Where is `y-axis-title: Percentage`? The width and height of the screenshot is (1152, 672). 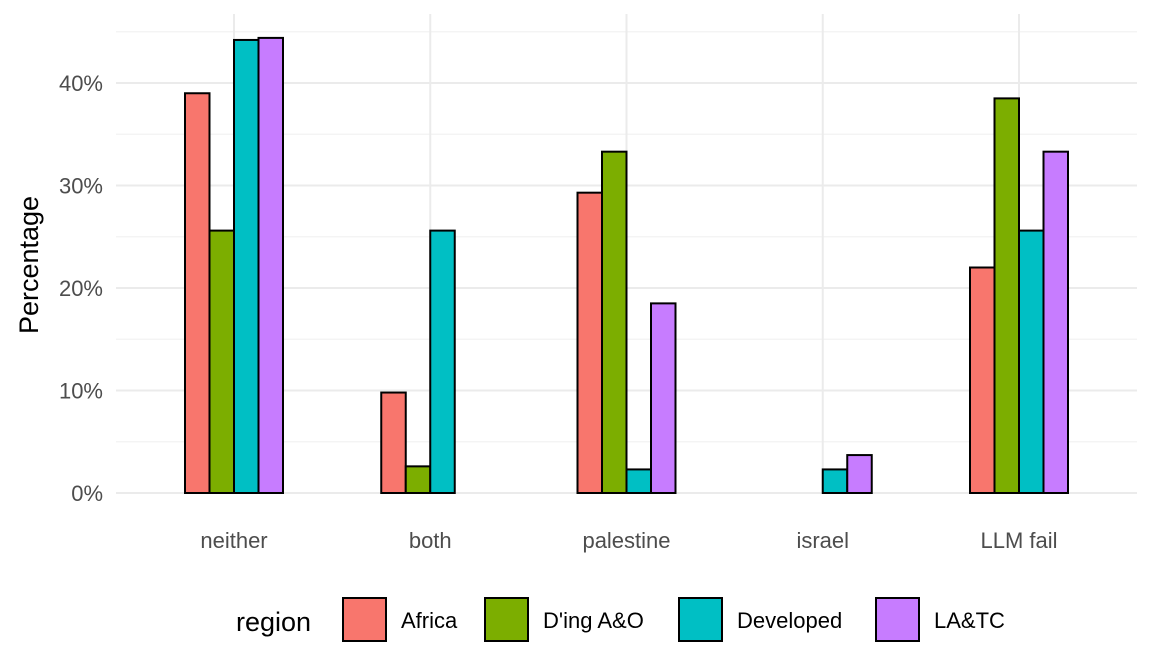 y-axis-title: Percentage is located at coordinates (29, 265).